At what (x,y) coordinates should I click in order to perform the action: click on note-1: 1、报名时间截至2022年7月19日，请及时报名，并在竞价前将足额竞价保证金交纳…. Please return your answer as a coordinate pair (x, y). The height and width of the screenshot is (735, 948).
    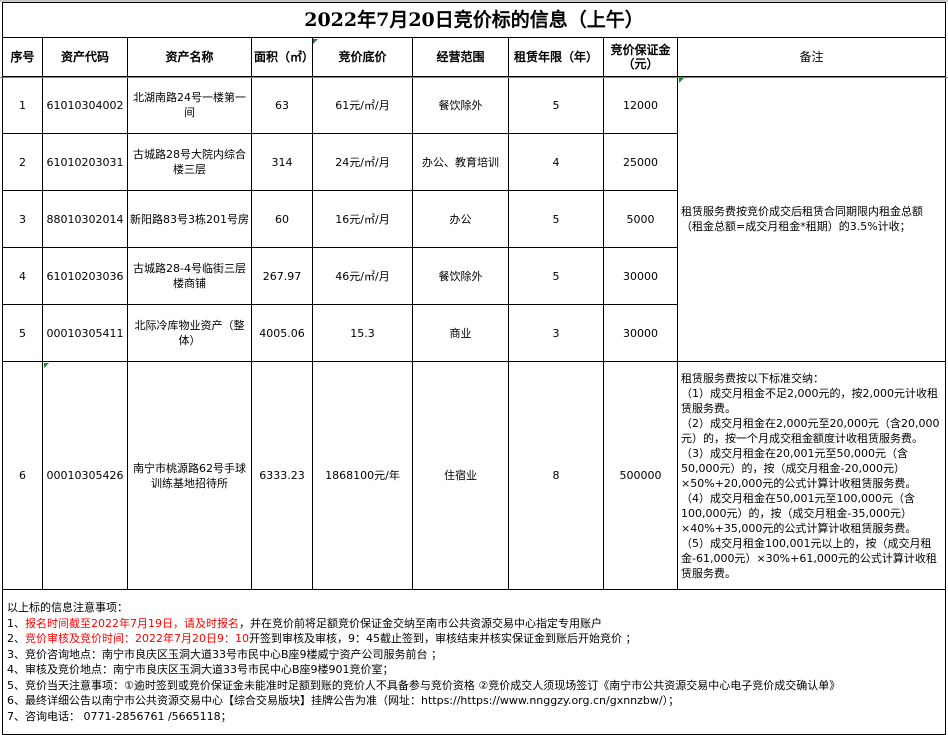
    Looking at the image, I should click on (474, 624).